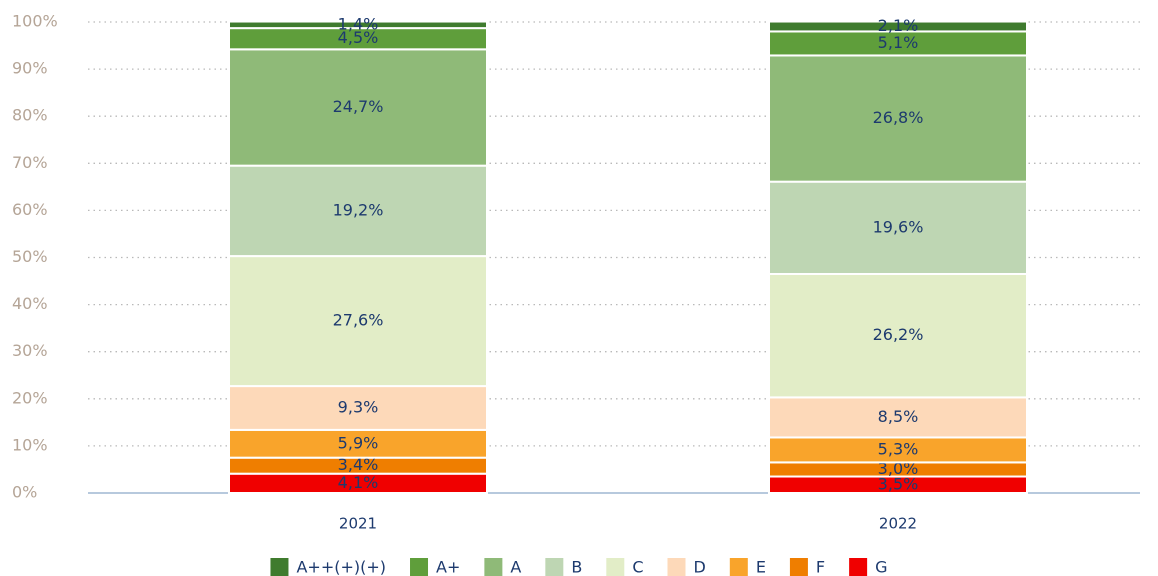 The width and height of the screenshot is (1158, 576). What do you see at coordinates (30, 303) in the screenshot?
I see `y-tick-label: 40%` at bounding box center [30, 303].